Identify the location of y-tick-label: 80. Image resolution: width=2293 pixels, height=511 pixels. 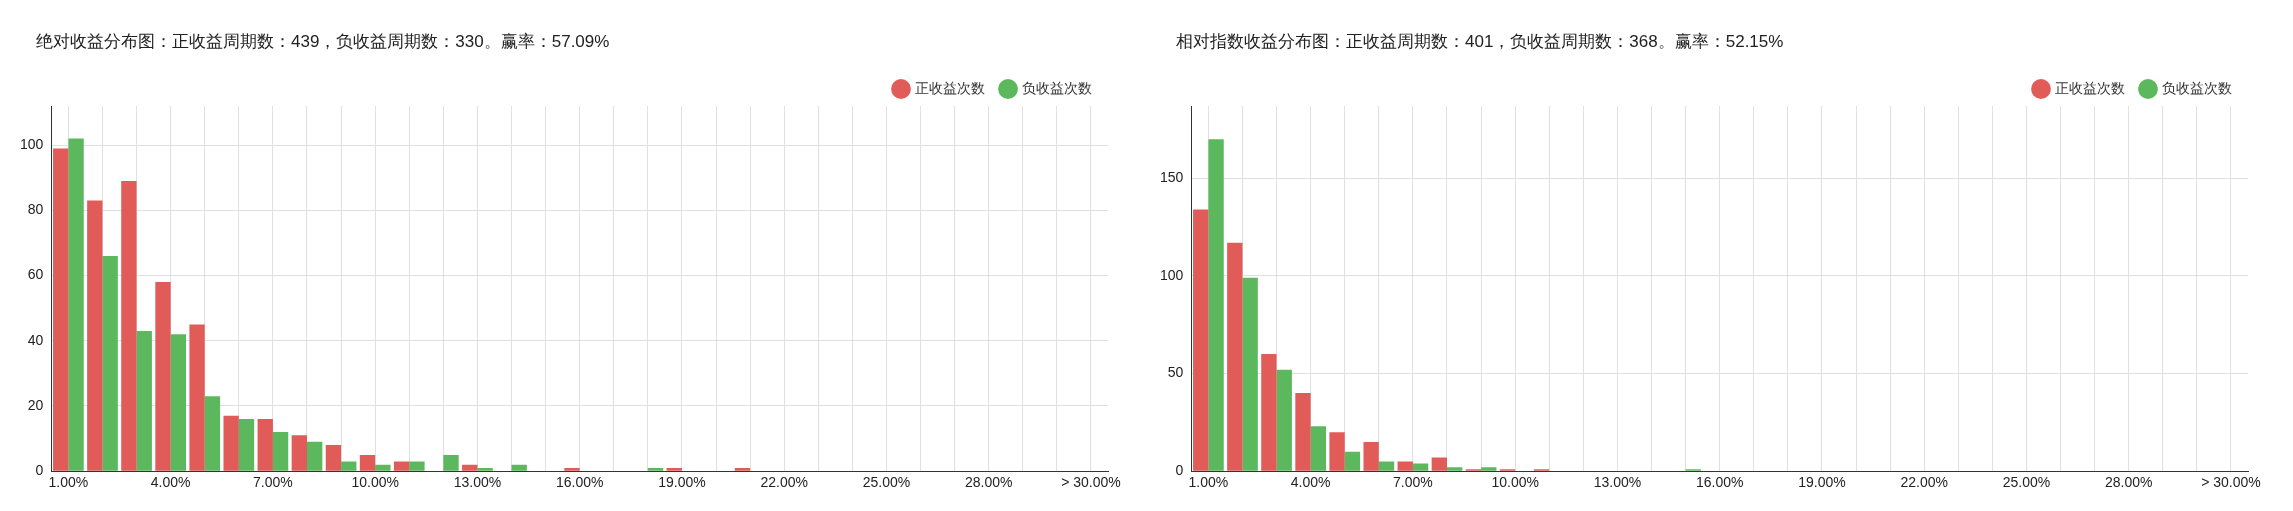
(35, 209).